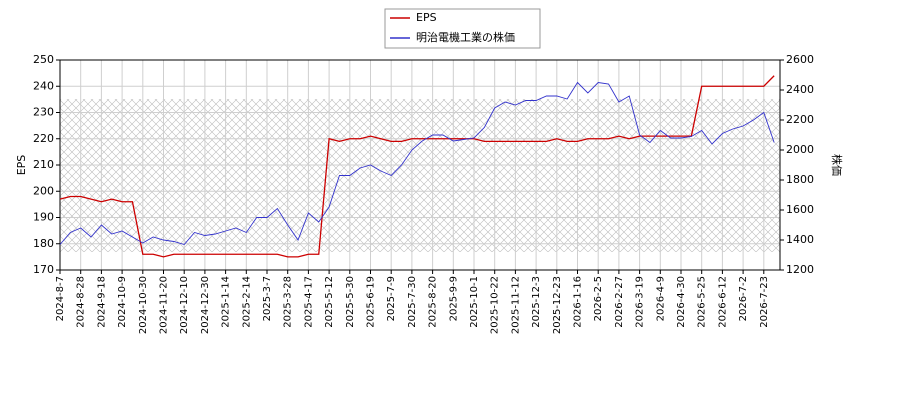  Describe the element at coordinates (81, 302) in the screenshot. I see `x-tick-label: 2024-8-28` at that location.